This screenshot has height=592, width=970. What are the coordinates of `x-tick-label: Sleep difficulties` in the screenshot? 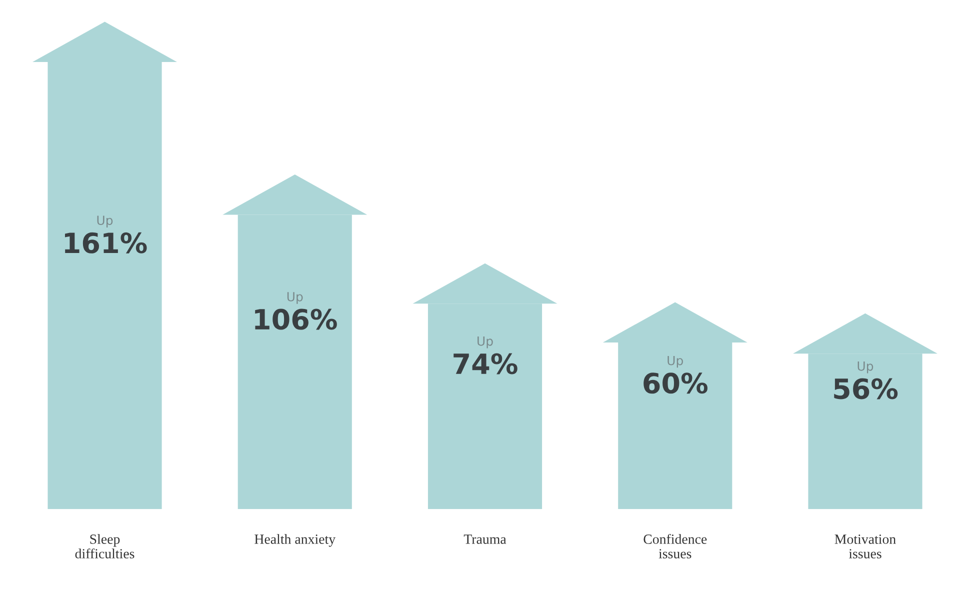 It's located at (104, 546).